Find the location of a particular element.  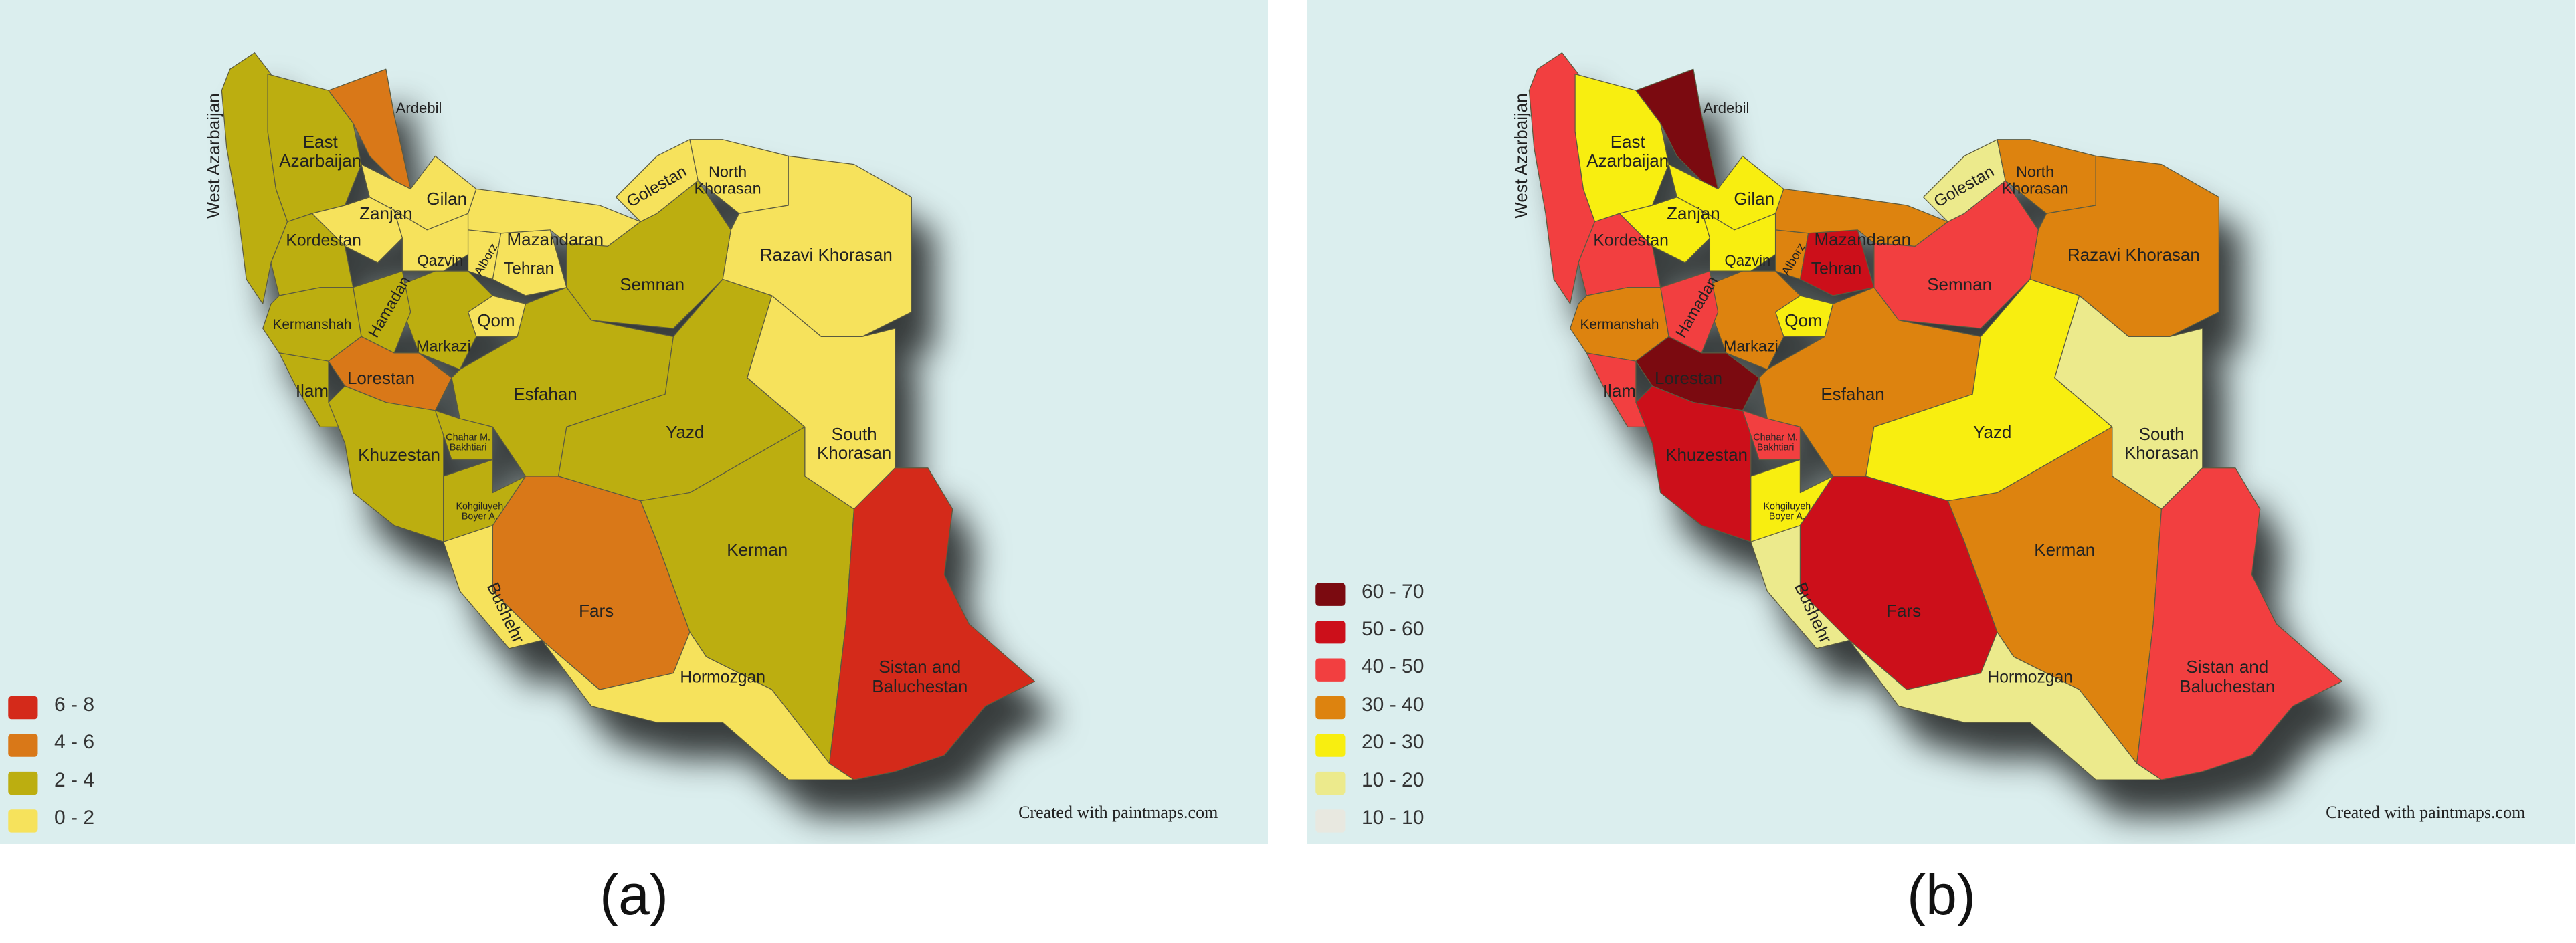

legend-label: 10 - 10 is located at coordinates (1393, 818).